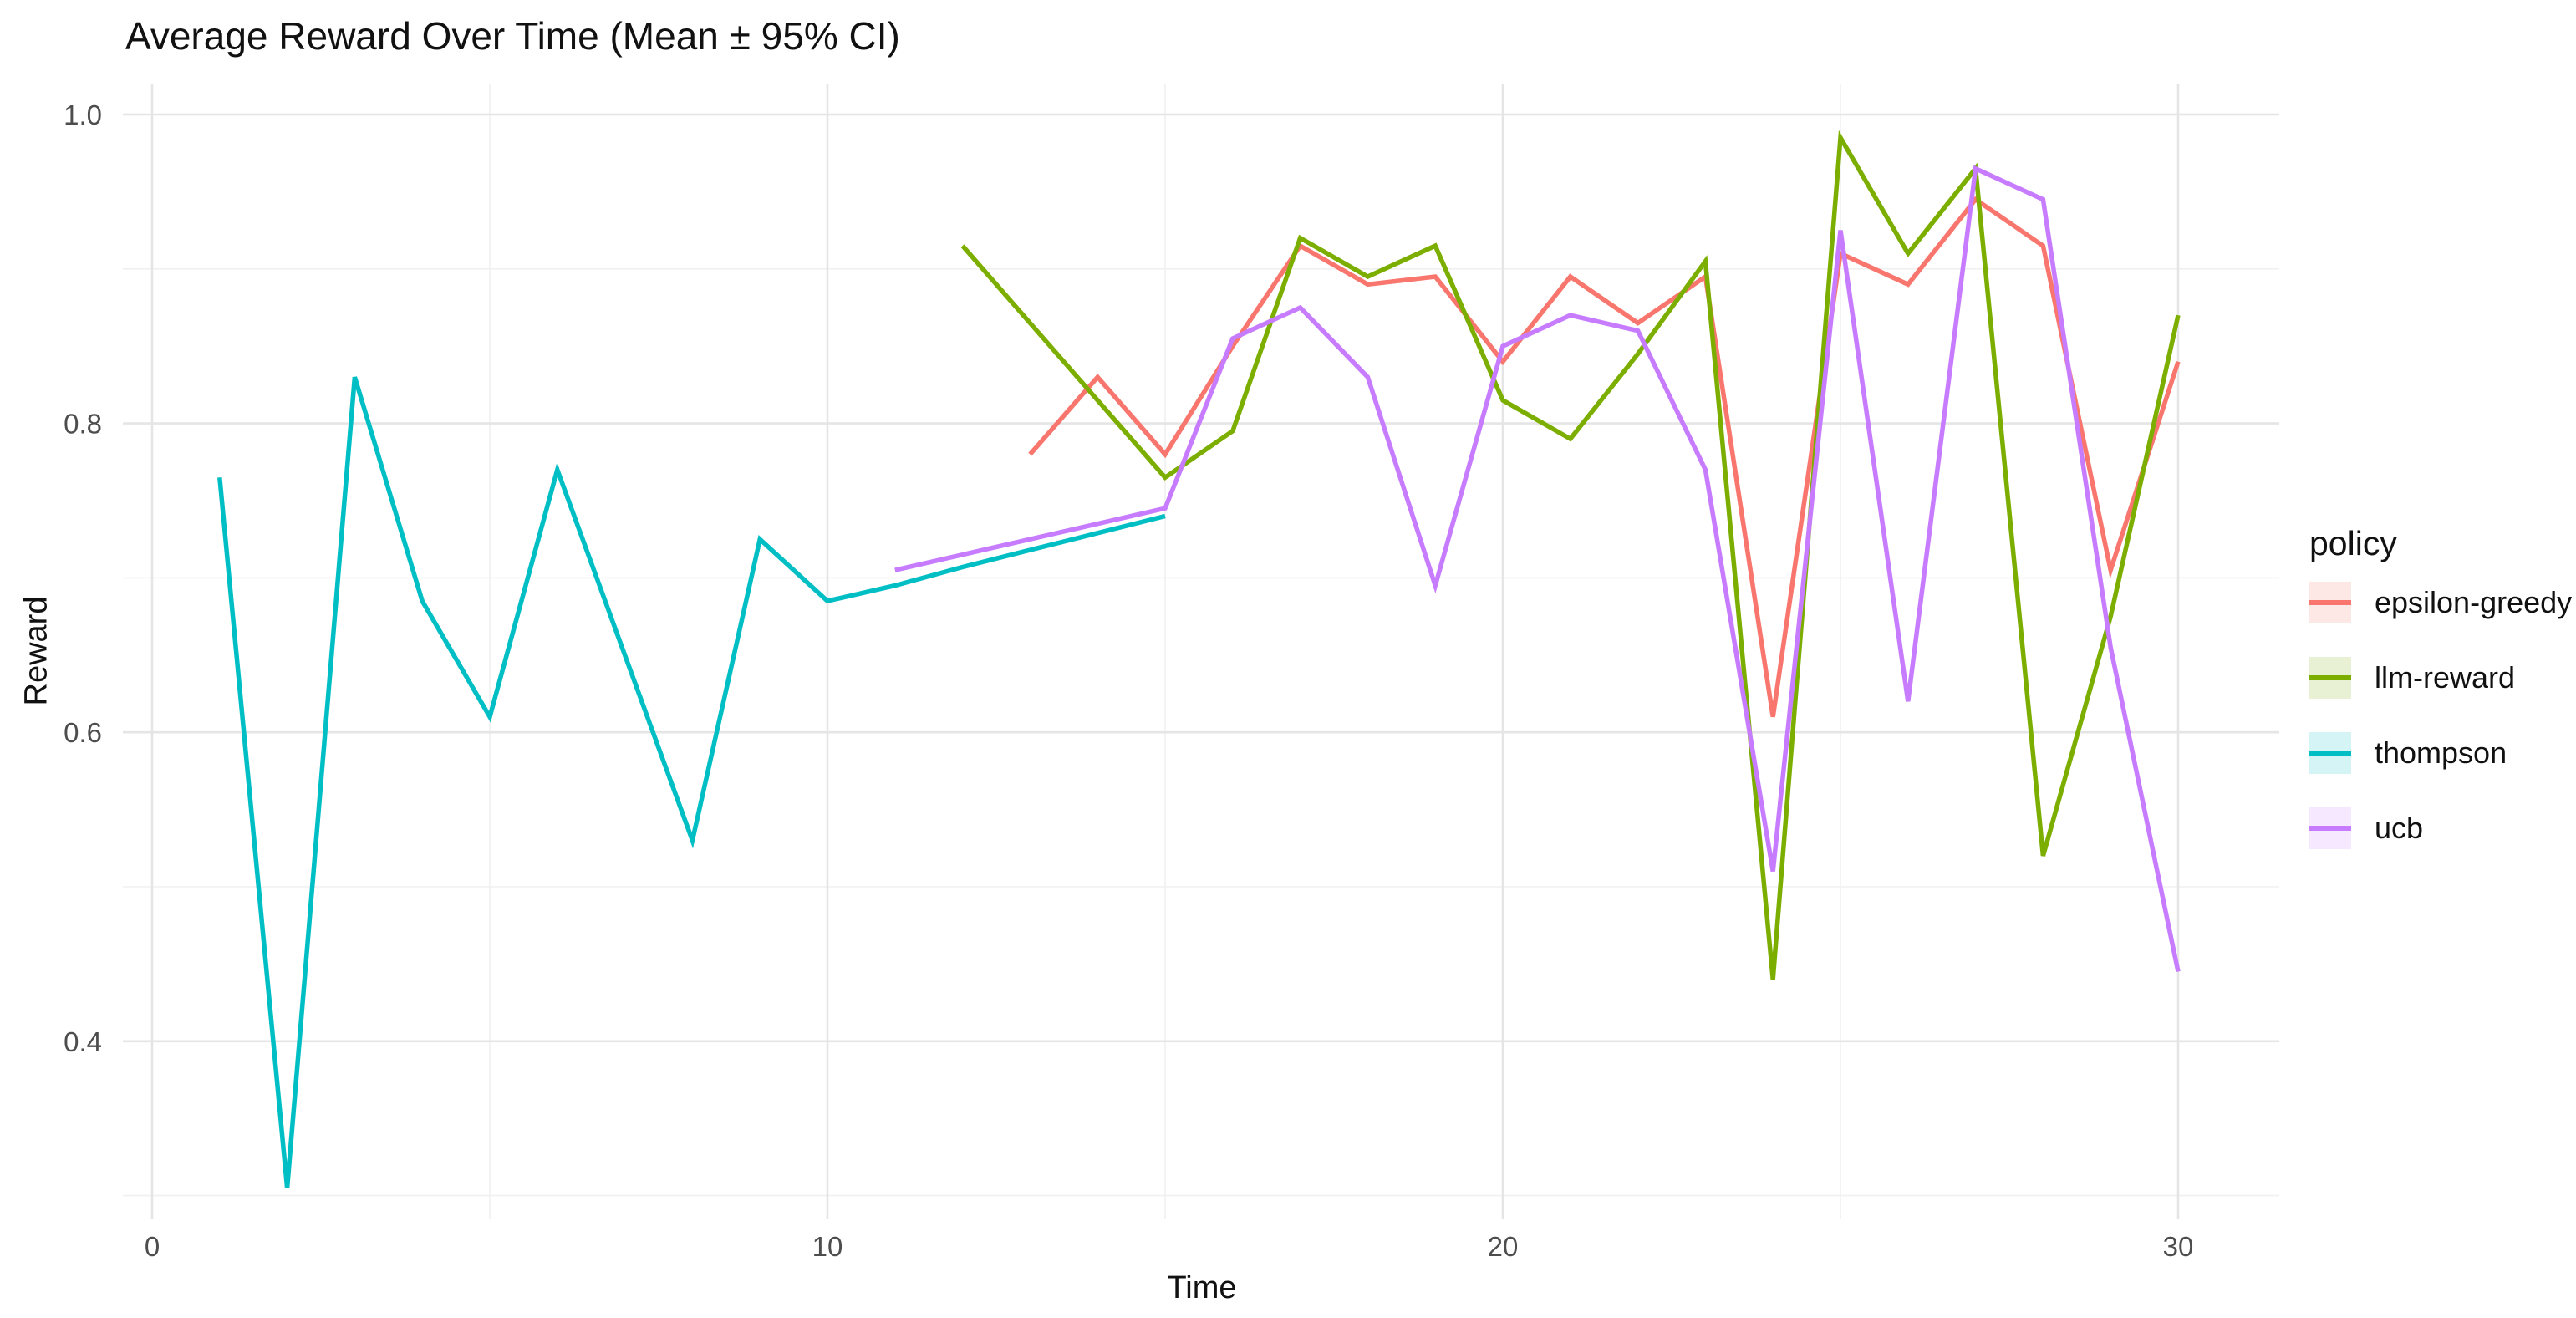 This screenshot has height=1318, width=2576. I want to click on legend-item-label: thompson, so click(2441, 752).